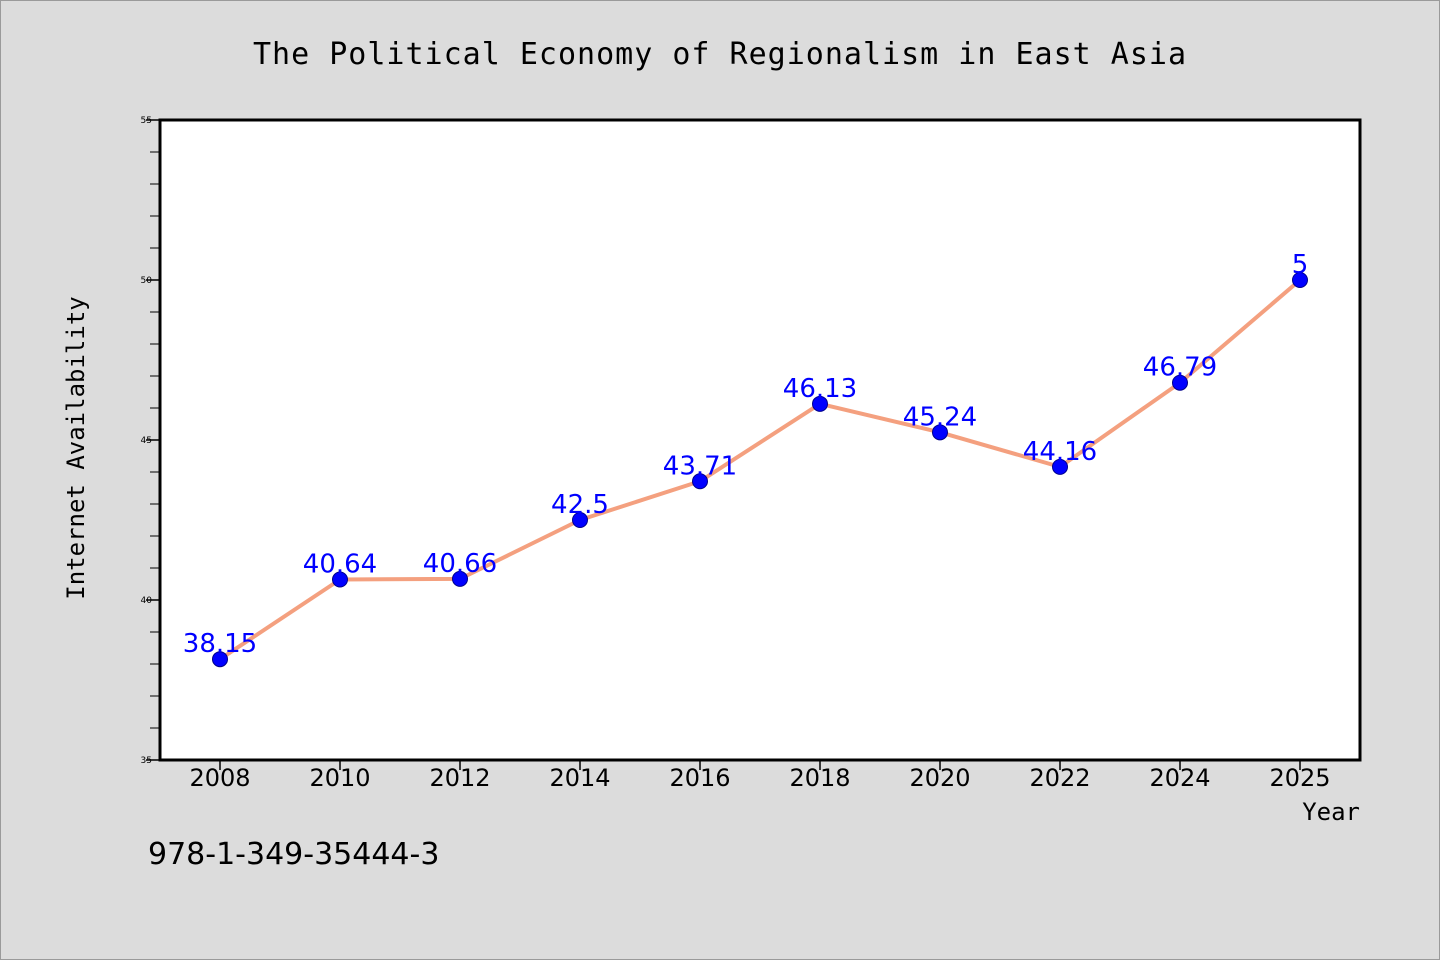 The image size is (1440, 960). What do you see at coordinates (700, 466) in the screenshot?
I see `data-label: 43.71` at bounding box center [700, 466].